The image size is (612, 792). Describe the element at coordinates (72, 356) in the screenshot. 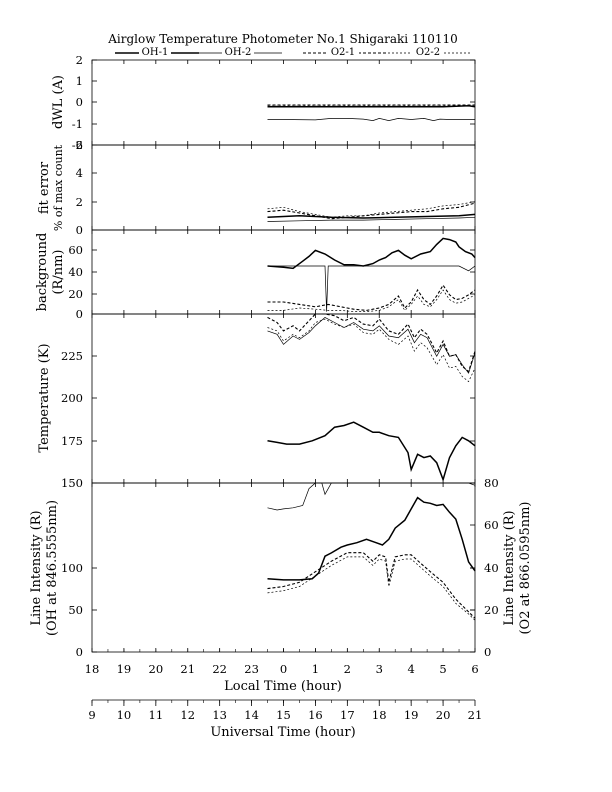

I see `ytick-label-temp: 225` at that location.